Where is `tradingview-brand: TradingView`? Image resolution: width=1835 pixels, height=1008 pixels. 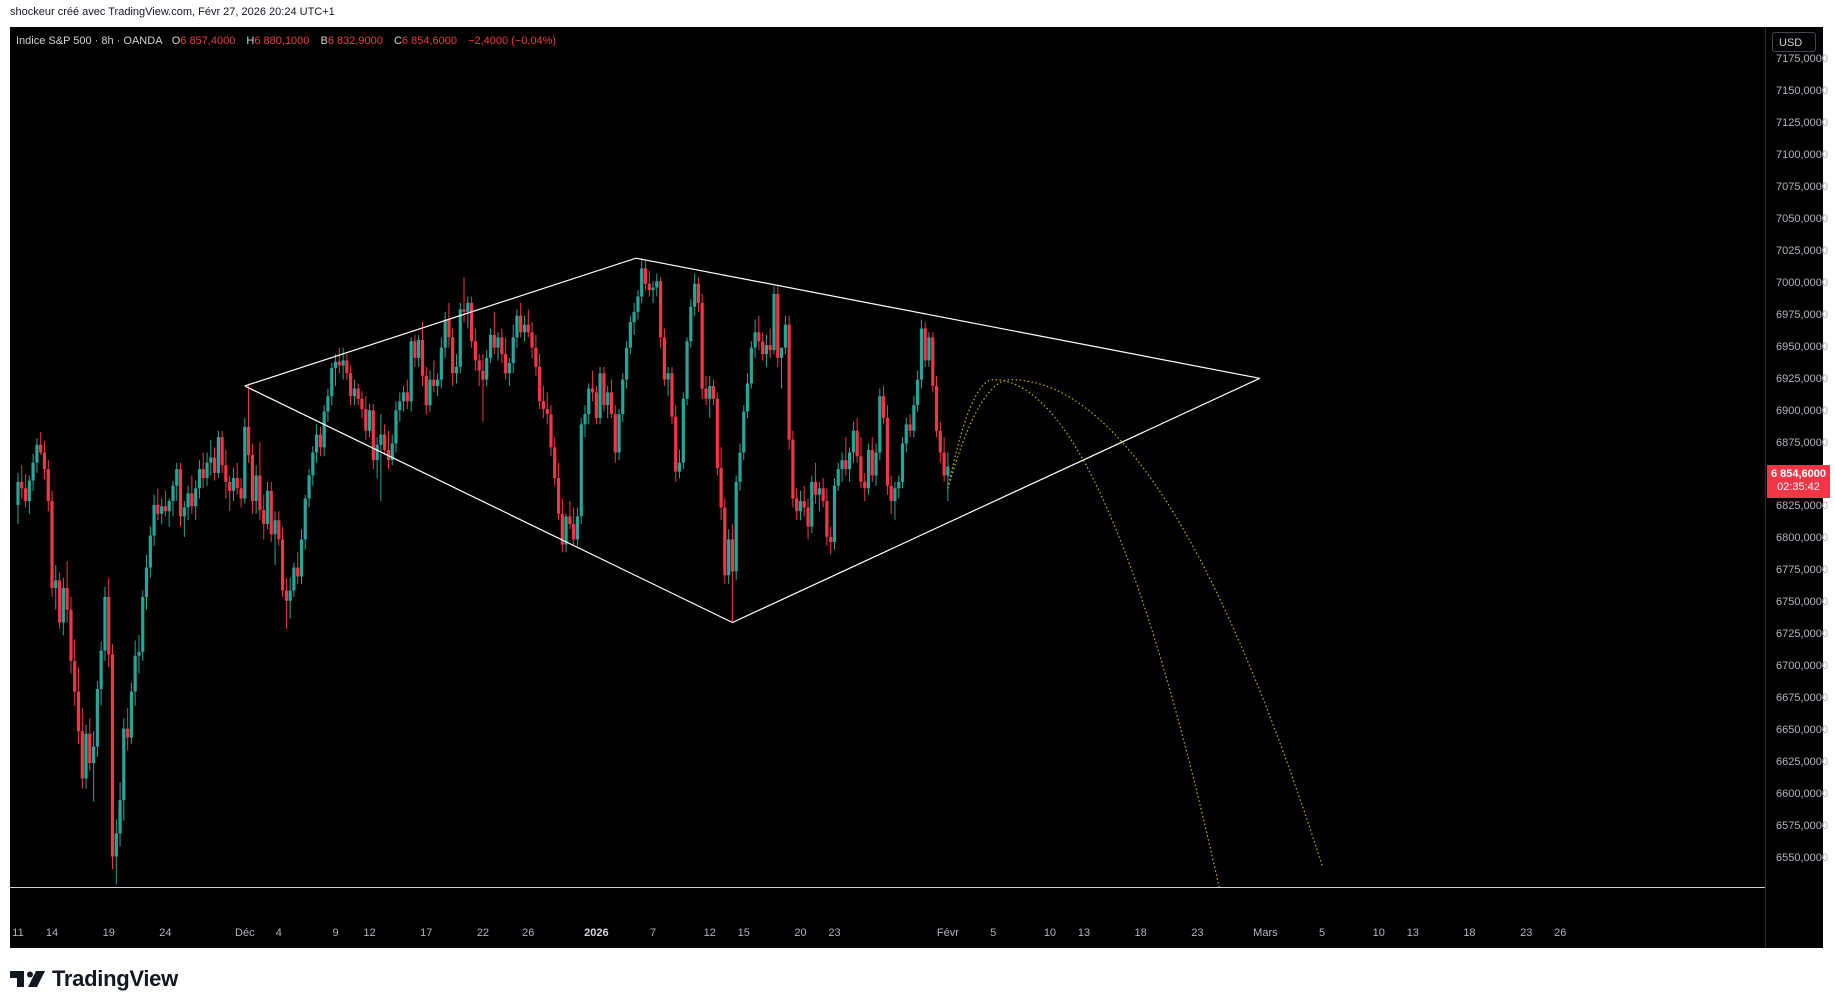 tradingview-brand: TradingView is located at coordinates (94, 979).